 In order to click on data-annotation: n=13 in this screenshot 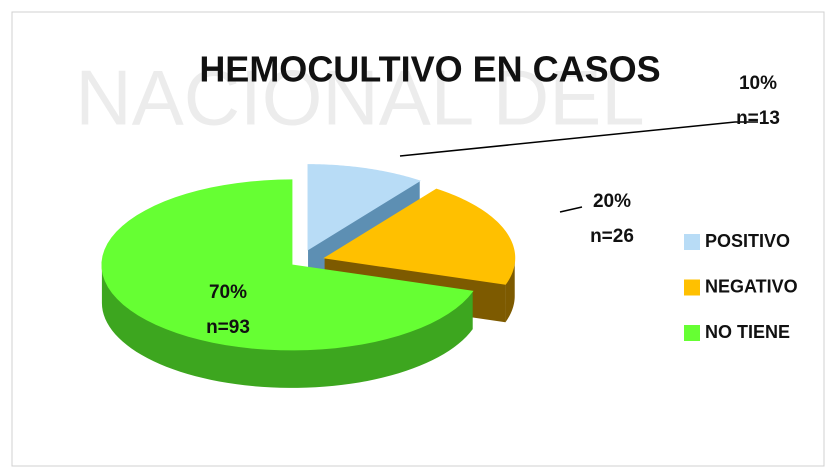, I will do `click(758, 118)`.